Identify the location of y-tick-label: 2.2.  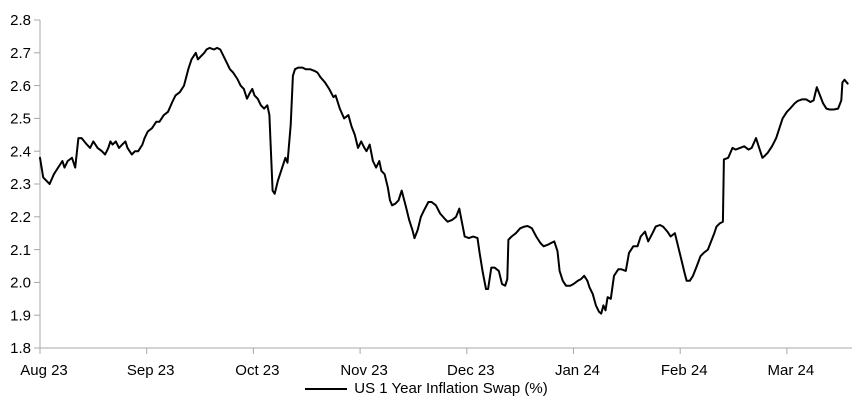
(20, 217).